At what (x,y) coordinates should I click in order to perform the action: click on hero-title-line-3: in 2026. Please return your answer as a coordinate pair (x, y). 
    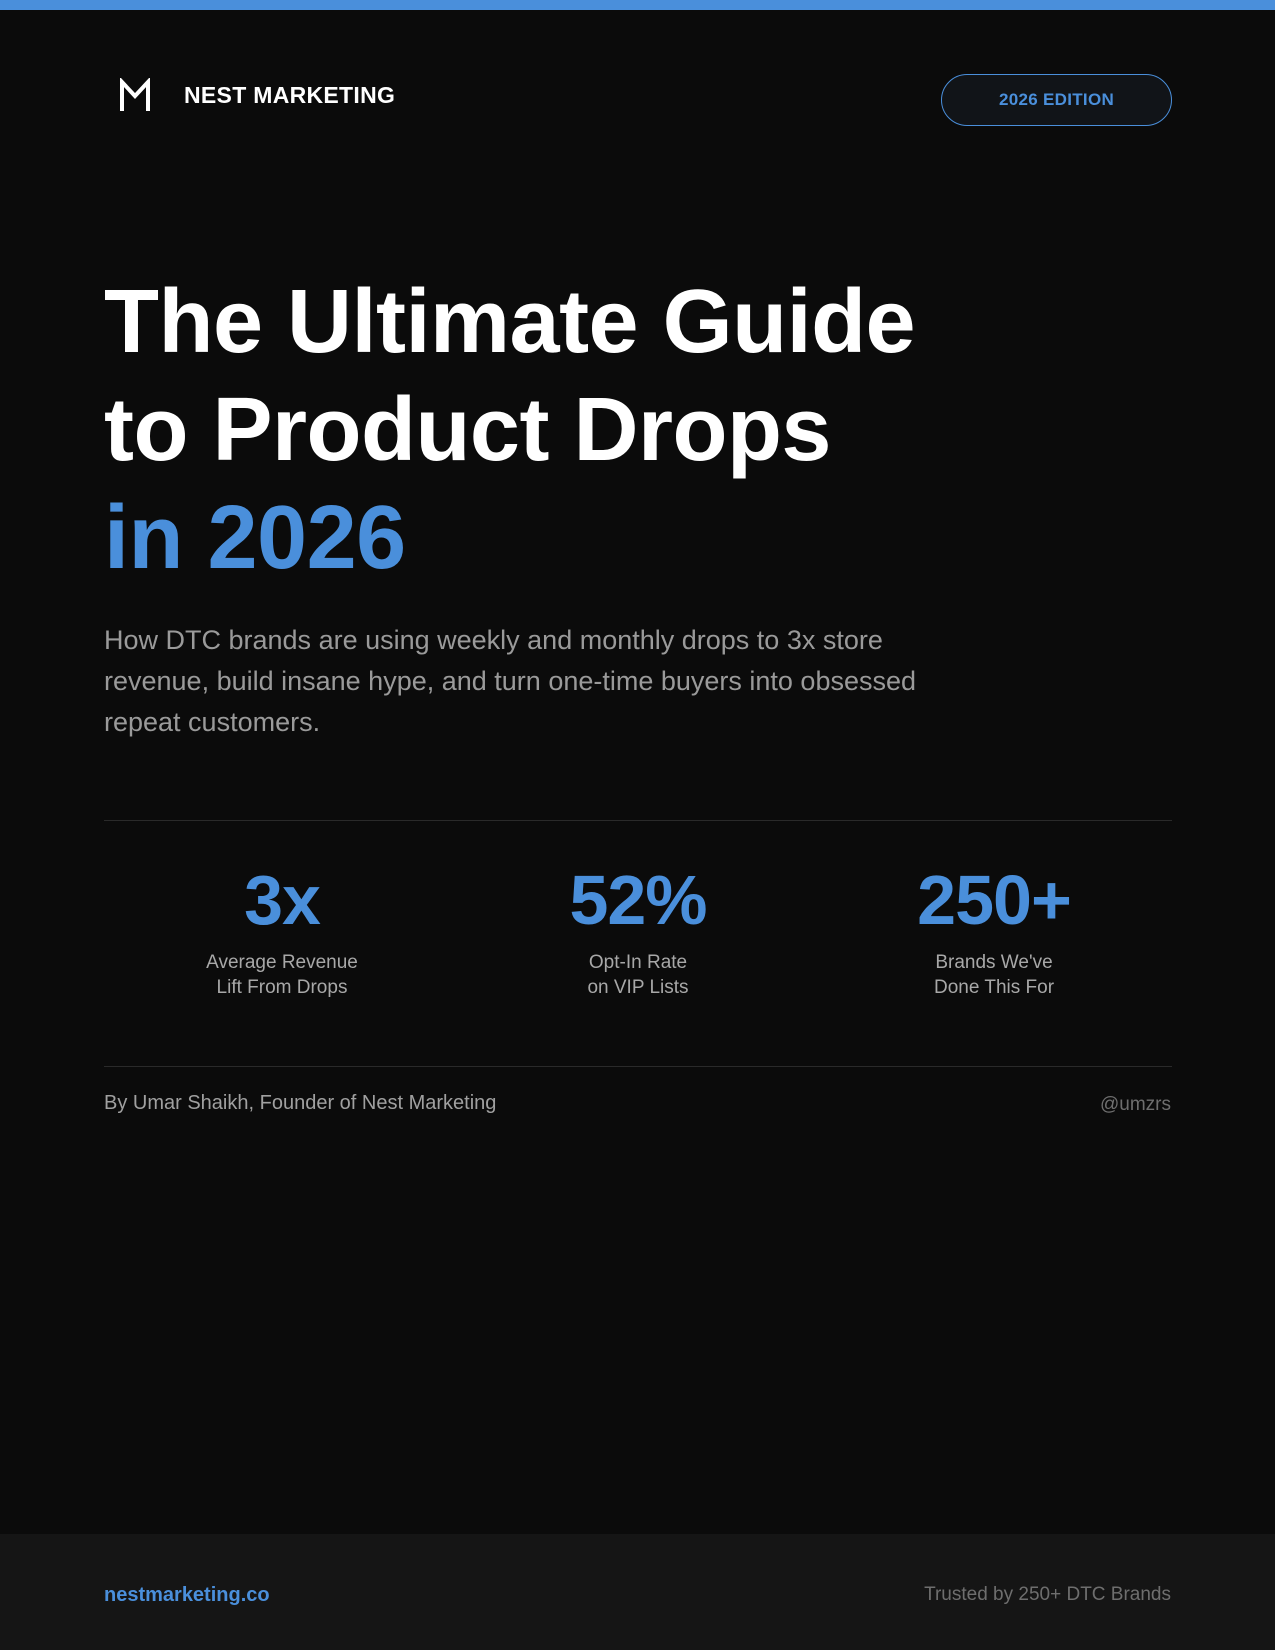
    Looking at the image, I should click on (255, 538).